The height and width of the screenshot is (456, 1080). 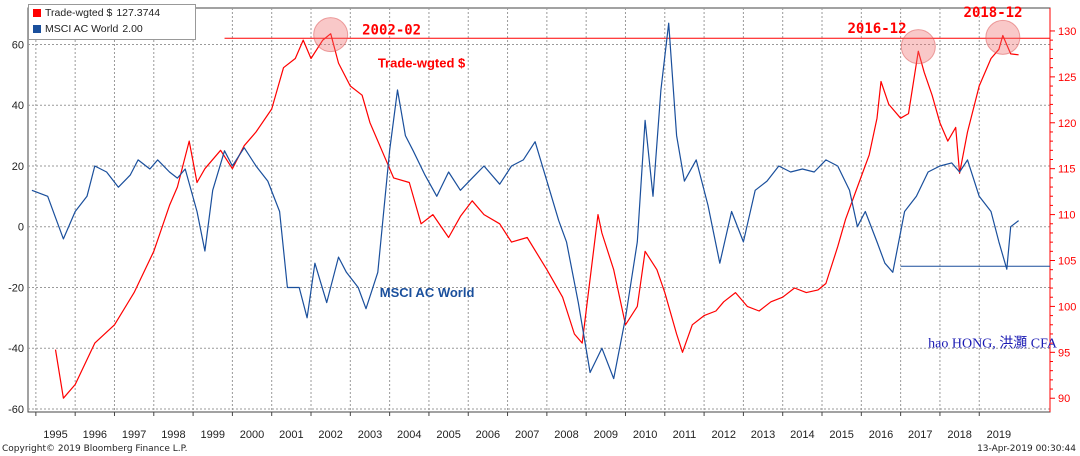 What do you see at coordinates (881, 435) in the screenshot?
I see `x-tick-label: 2016` at bounding box center [881, 435].